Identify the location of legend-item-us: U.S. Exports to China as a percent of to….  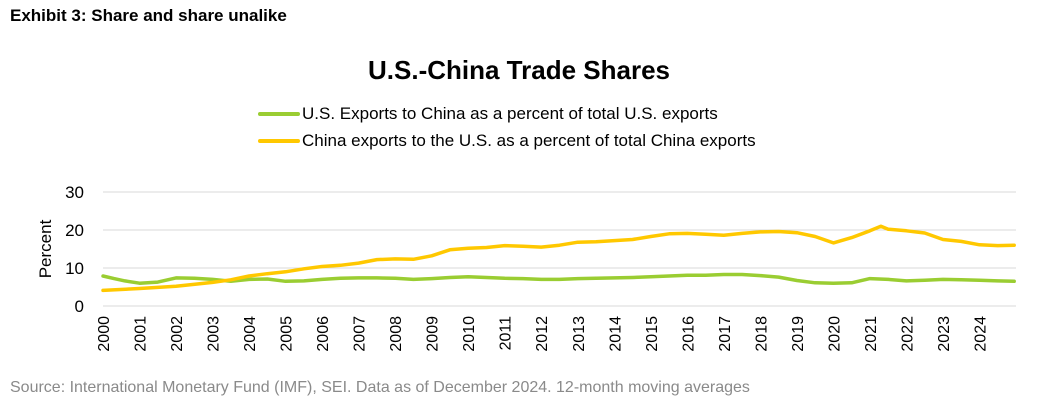
(507, 113).